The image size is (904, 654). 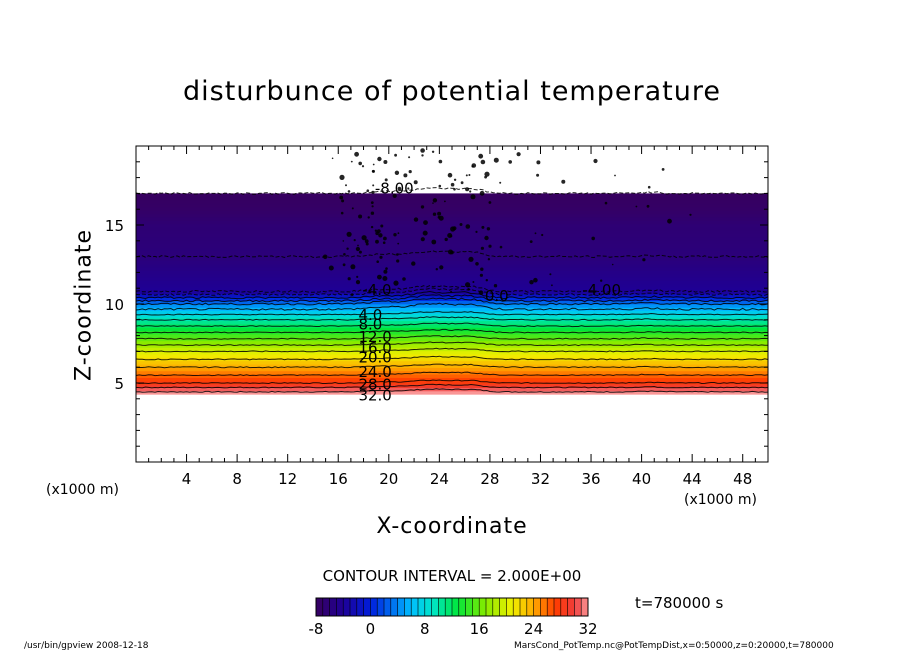 I want to click on x-tick-label: 40, so click(x=641, y=479).